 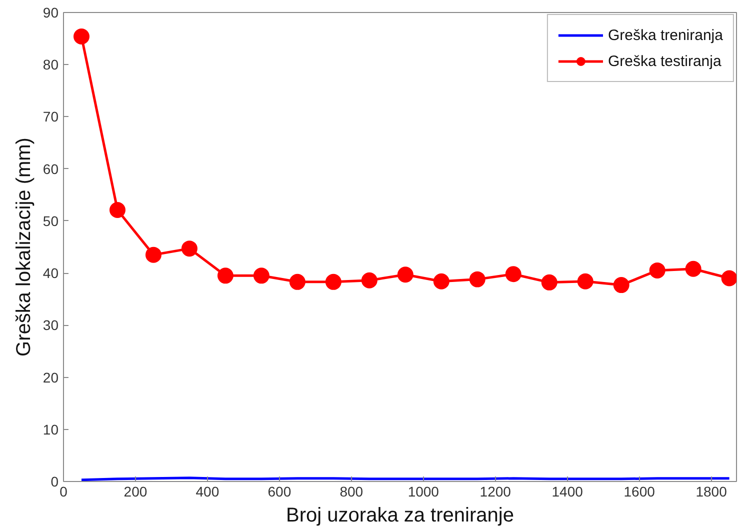 What do you see at coordinates (352, 492) in the screenshot?
I see `x-tick-label: 800` at bounding box center [352, 492].